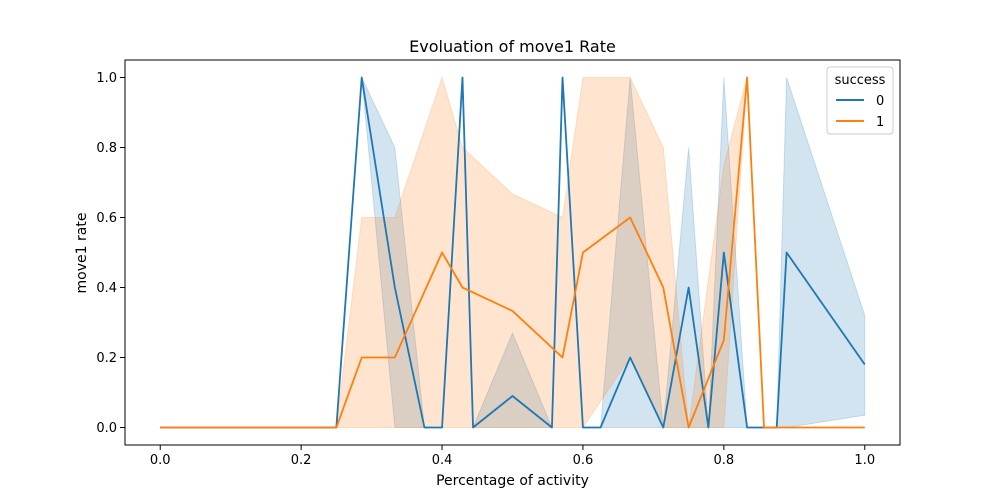 The image size is (1000, 500). I want to click on legend-title: success, so click(860, 80).